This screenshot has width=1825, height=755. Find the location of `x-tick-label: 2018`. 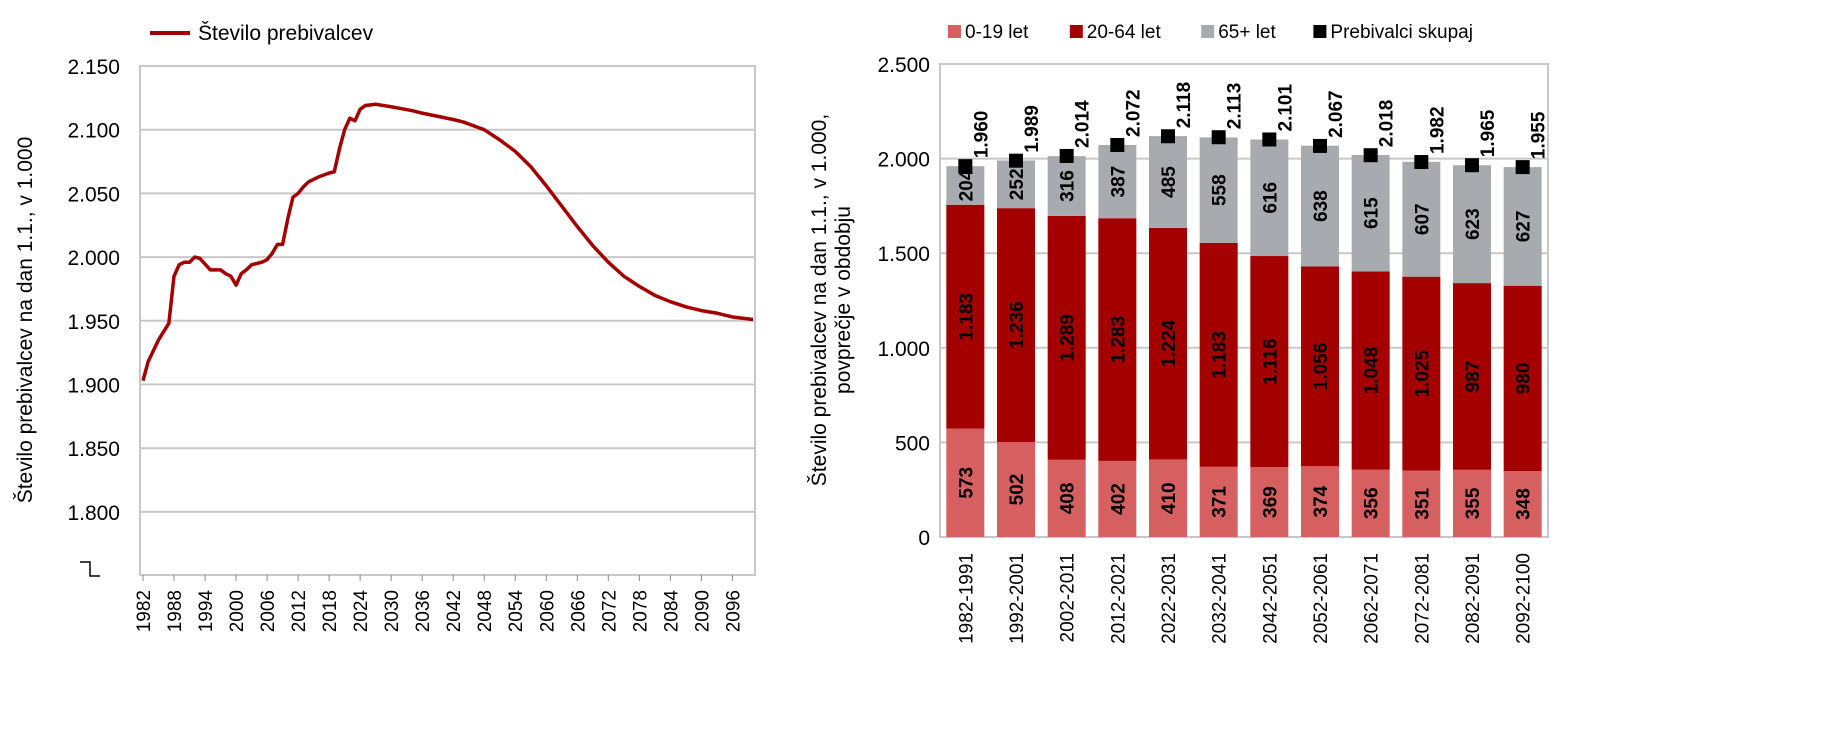

x-tick-label: 2018 is located at coordinates (330, 611).